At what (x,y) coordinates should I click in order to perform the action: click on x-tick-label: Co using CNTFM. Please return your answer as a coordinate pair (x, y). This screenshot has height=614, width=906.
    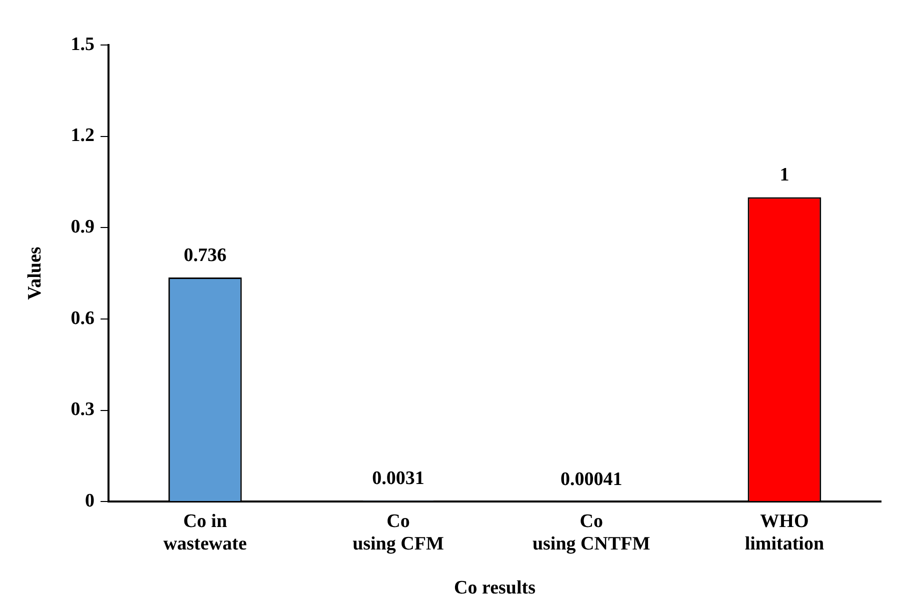
    Looking at the image, I should click on (591, 532).